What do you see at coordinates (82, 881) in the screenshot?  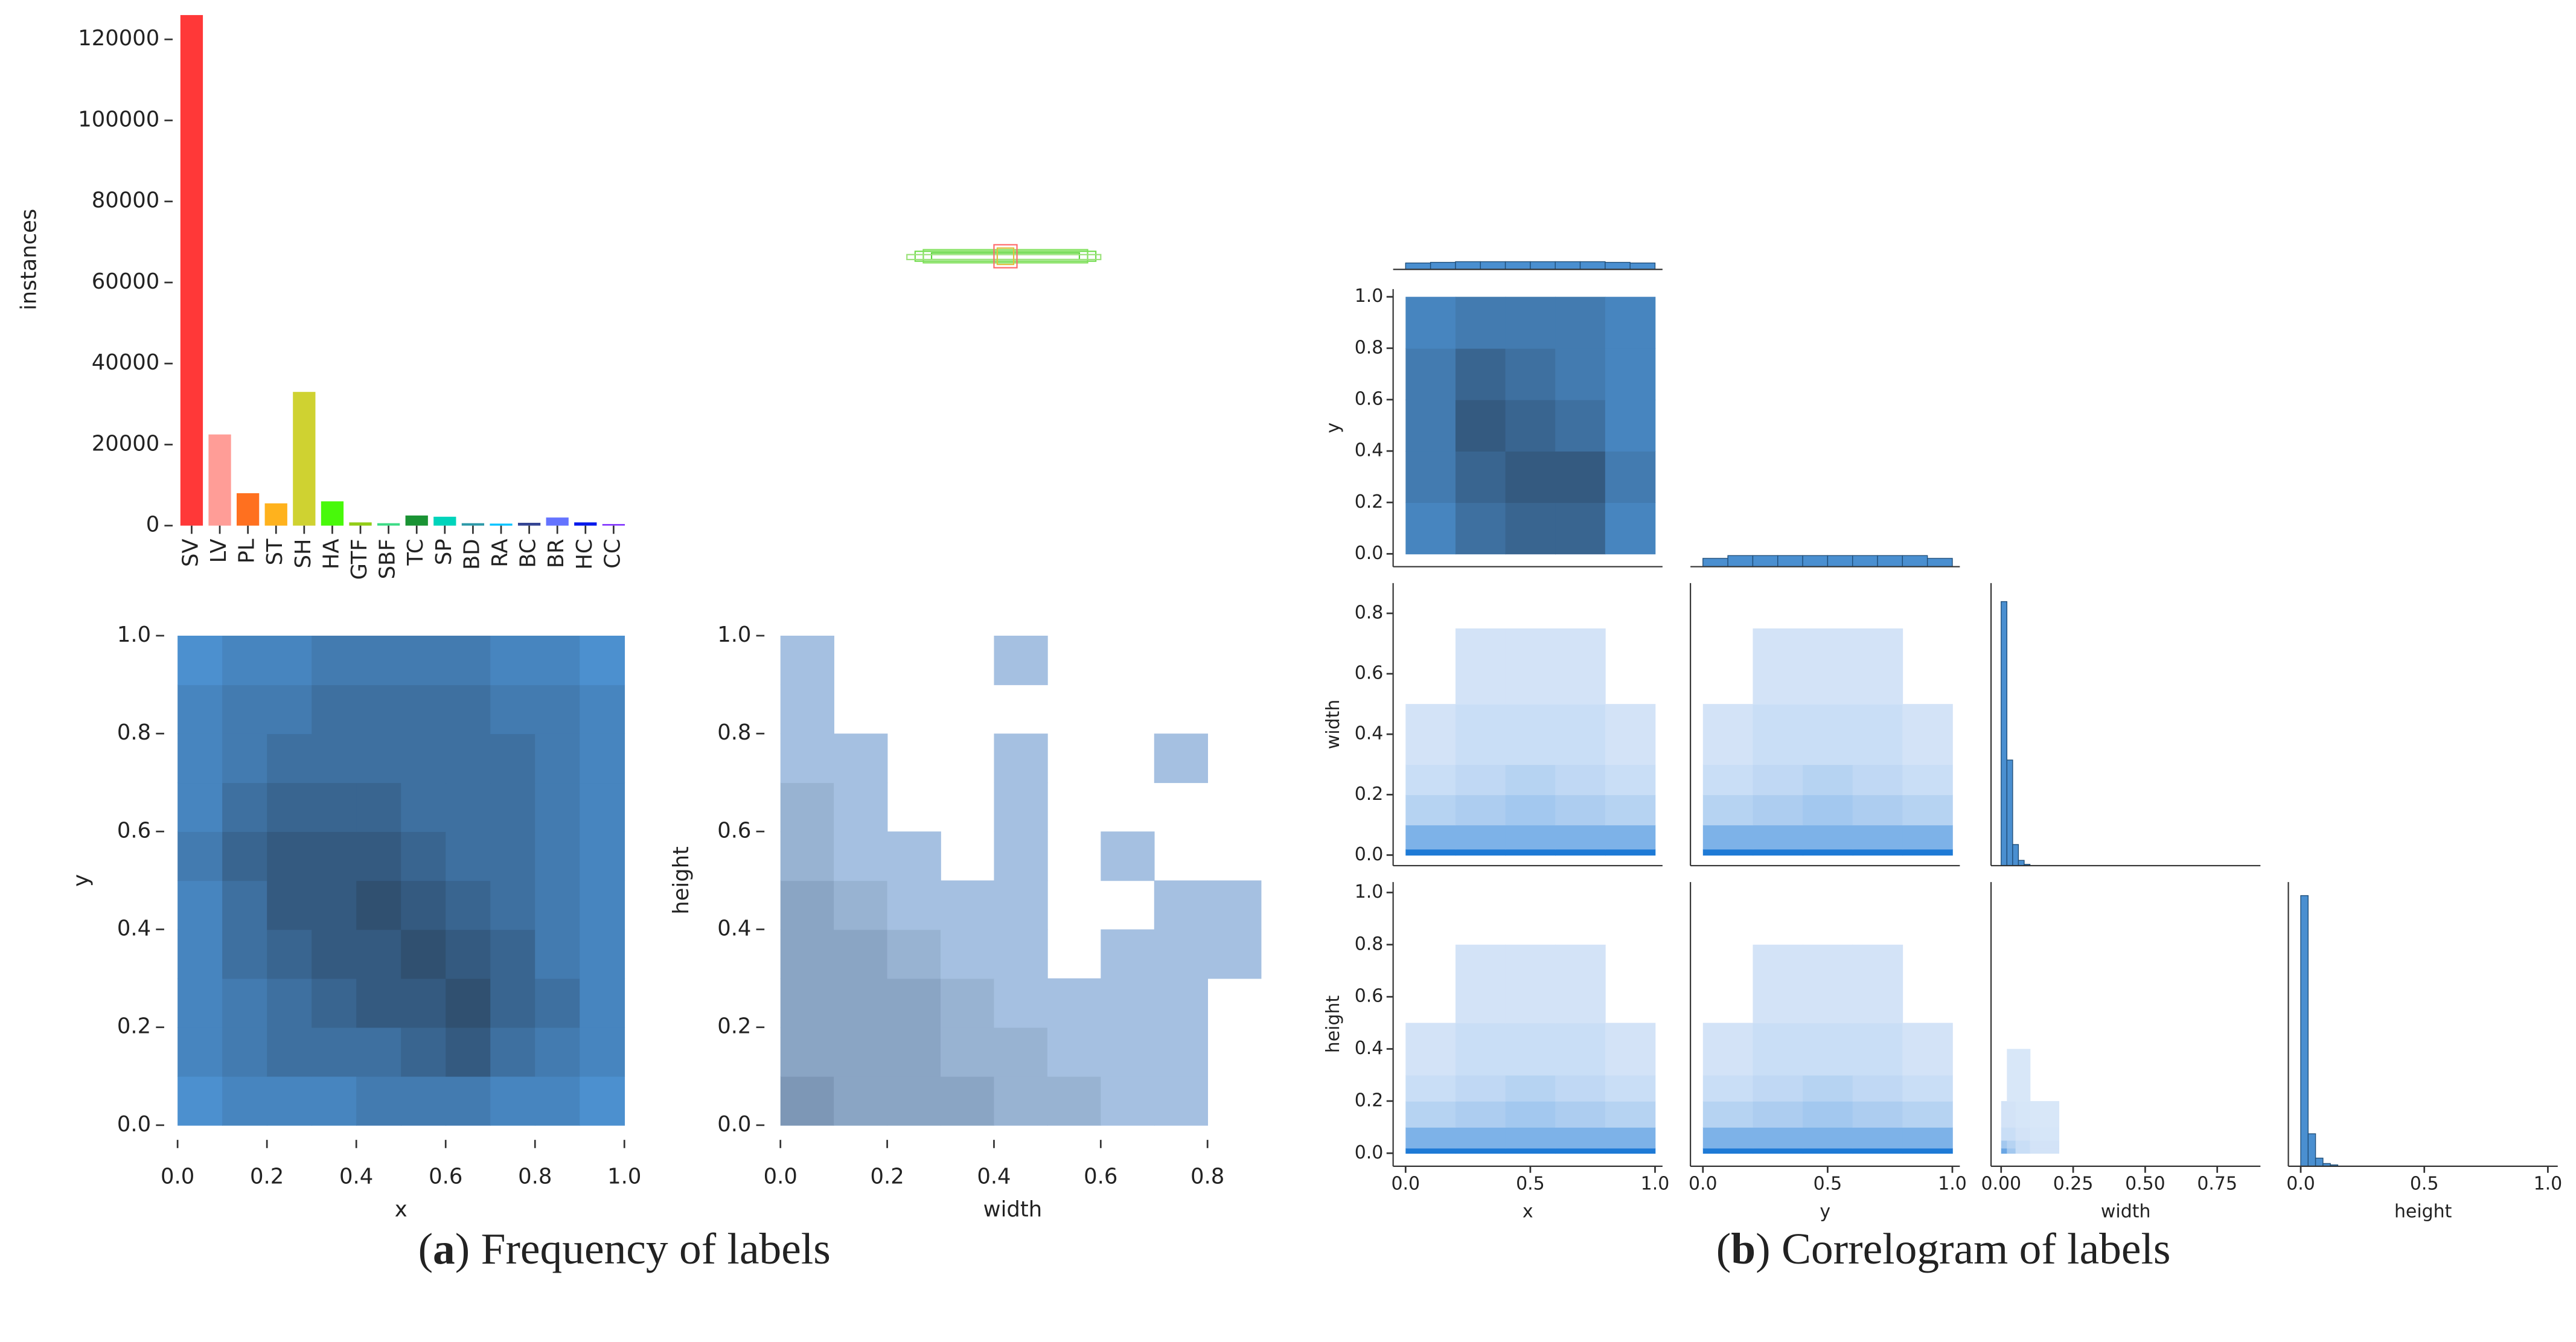 I see `y-axis-label: y` at bounding box center [82, 881].